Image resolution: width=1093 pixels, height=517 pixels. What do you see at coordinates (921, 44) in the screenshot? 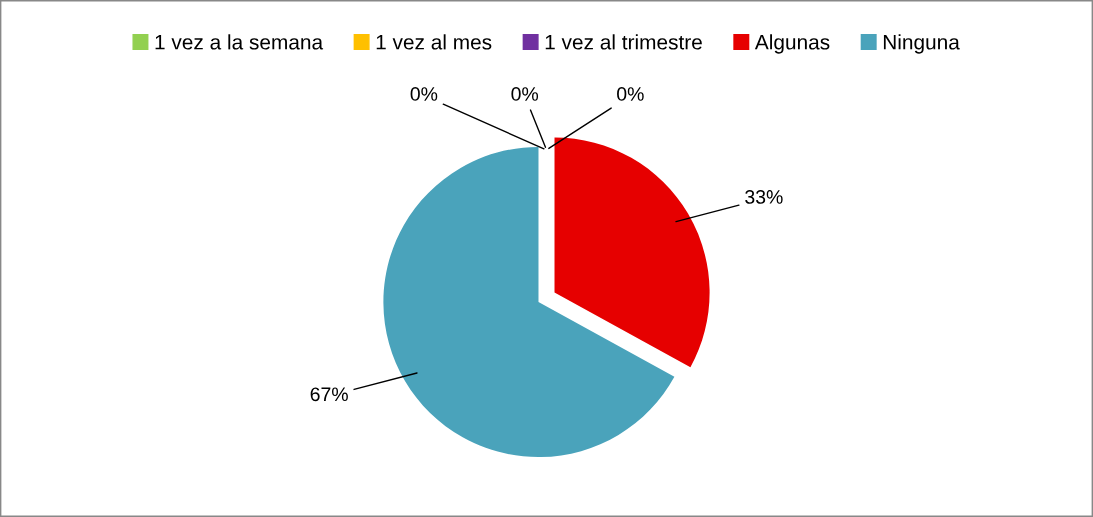
I see `legend-label: Ninguna` at bounding box center [921, 44].